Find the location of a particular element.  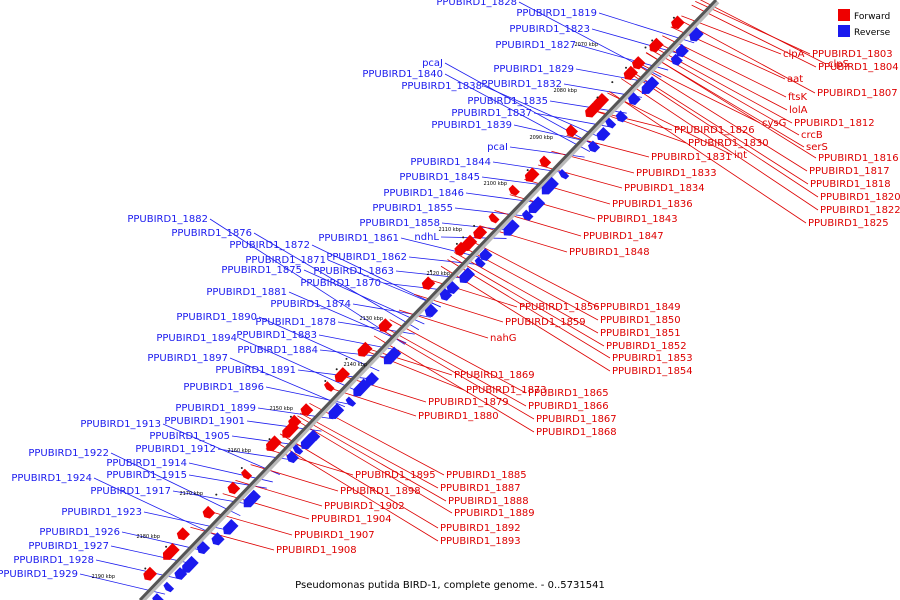

gene-label: PPUBIRD1_1881 is located at coordinates (246, 292).